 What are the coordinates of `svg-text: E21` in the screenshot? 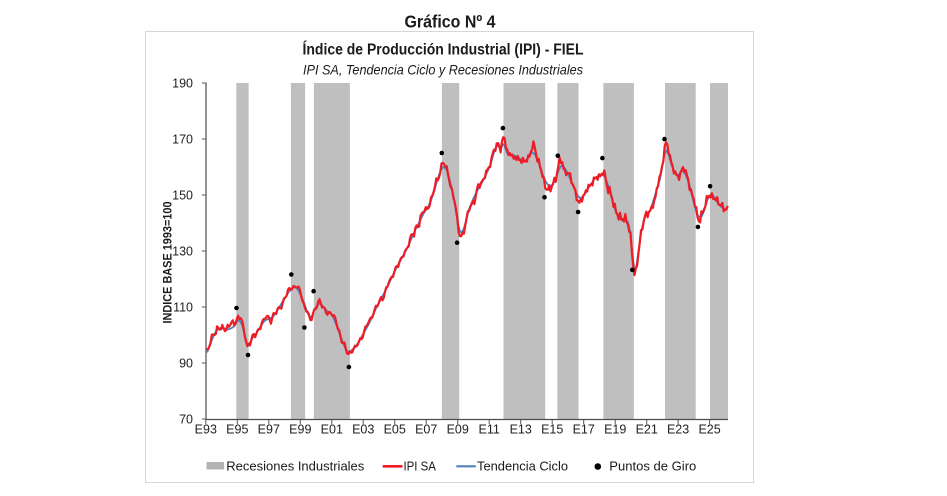 It's located at (647, 430).